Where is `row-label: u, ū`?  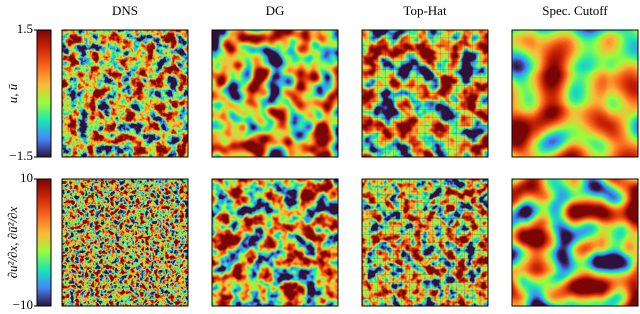 row-label: u, ū is located at coordinates (12, 93).